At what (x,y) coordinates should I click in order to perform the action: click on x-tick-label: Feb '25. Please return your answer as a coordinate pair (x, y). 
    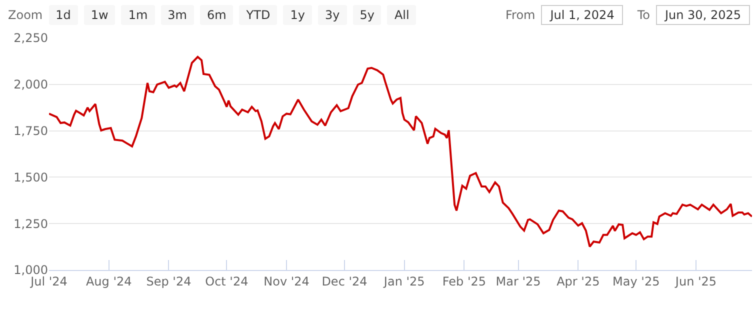
    Looking at the image, I should click on (464, 281).